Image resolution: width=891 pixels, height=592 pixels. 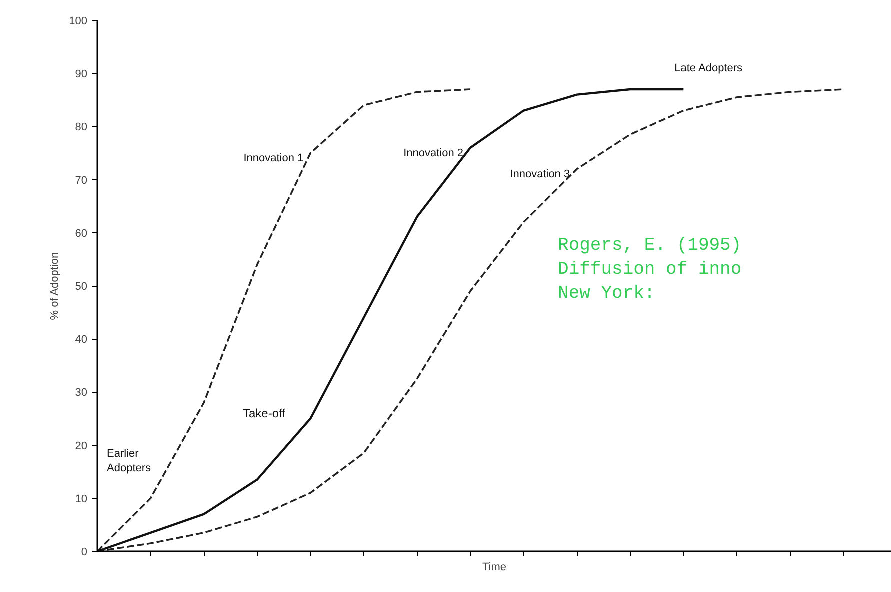 What do you see at coordinates (81, 340) in the screenshot?
I see `y-tick-label: 40` at bounding box center [81, 340].